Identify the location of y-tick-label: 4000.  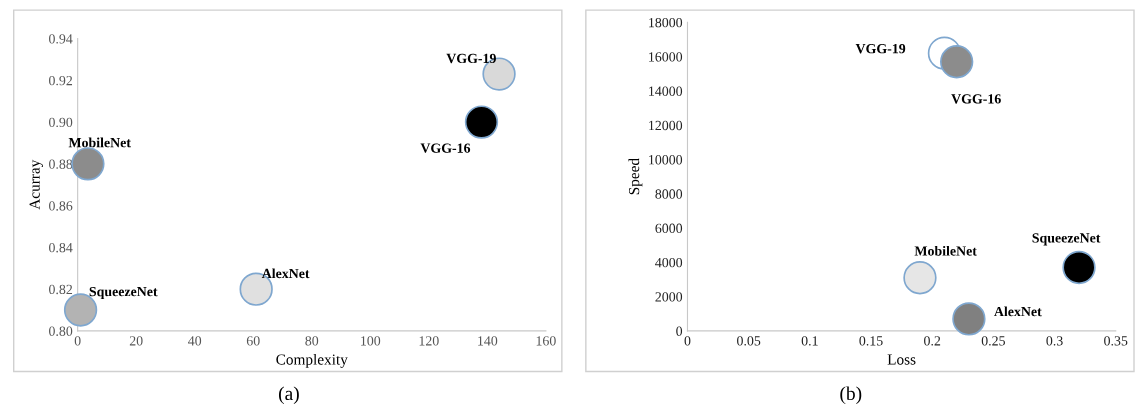
(669, 262).